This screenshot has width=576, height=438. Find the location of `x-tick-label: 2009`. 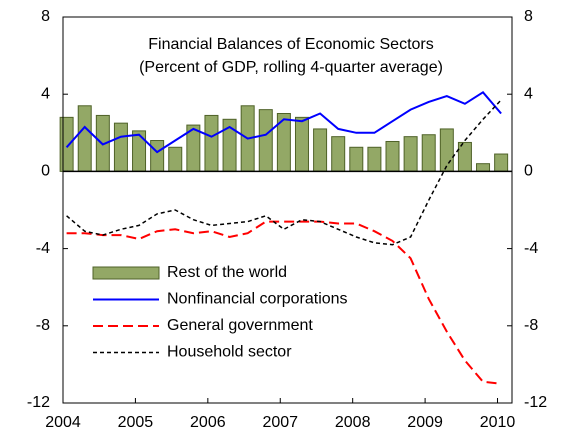

x-tick-label: 2009 is located at coordinates (425, 422).